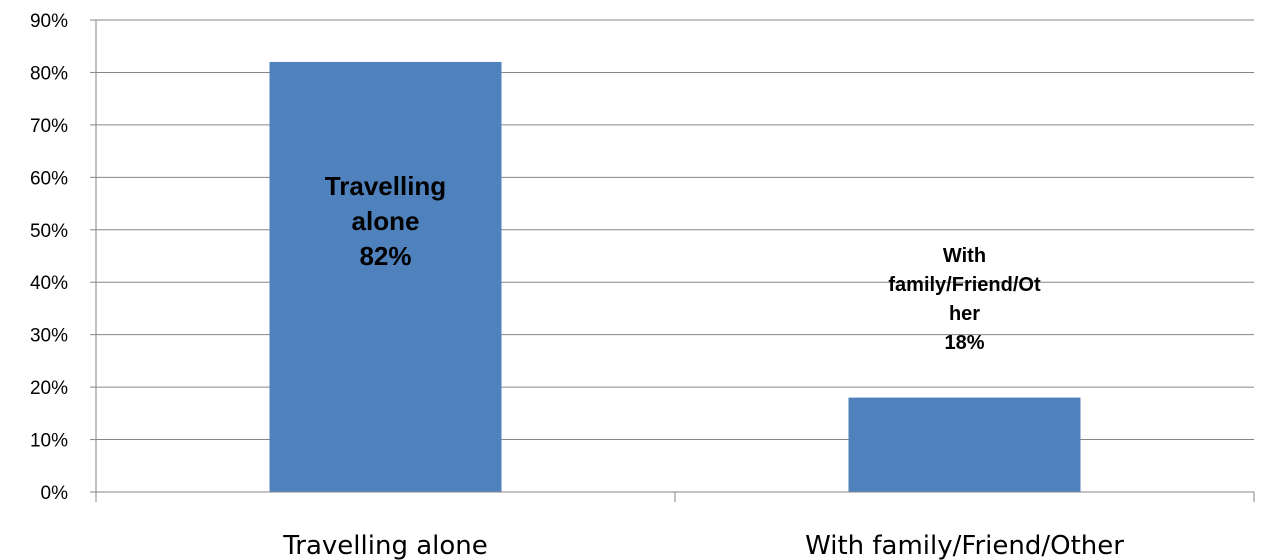 The height and width of the screenshot is (560, 1264). I want to click on y-tick-label: 70%, so click(49, 126).